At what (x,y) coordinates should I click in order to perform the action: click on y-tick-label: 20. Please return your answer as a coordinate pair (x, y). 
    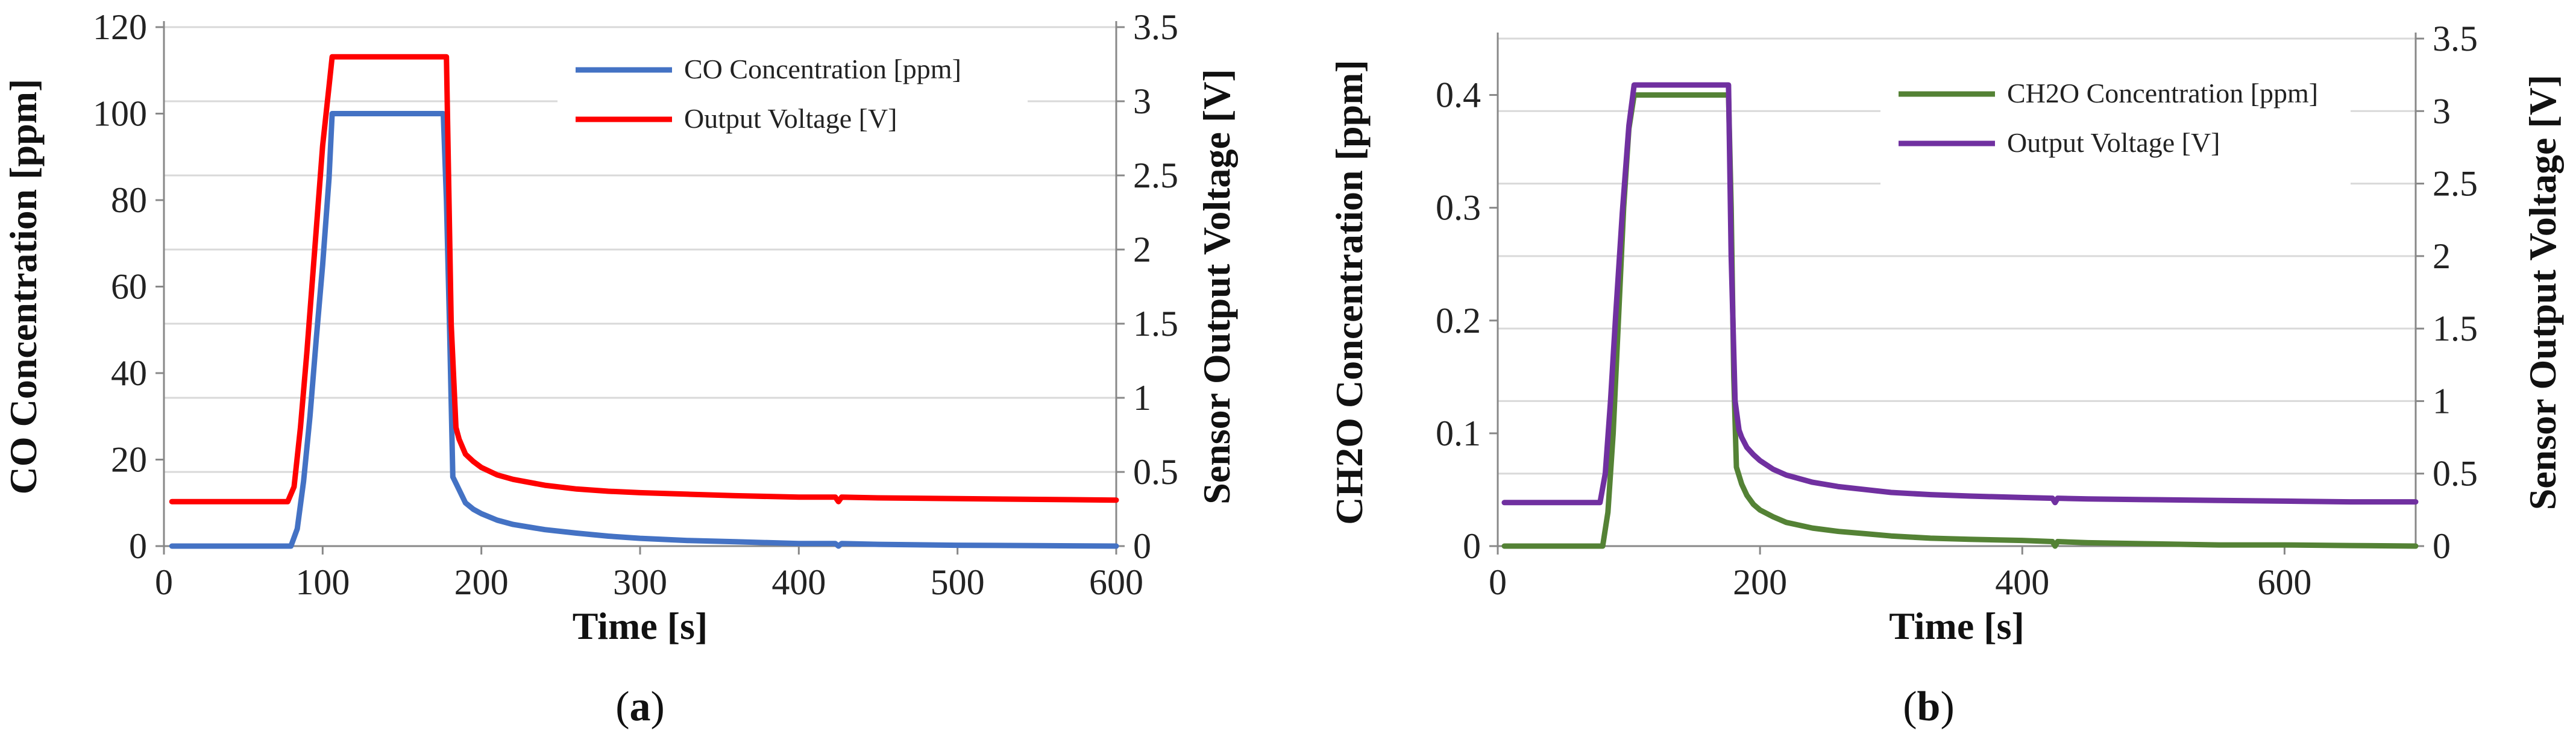
    Looking at the image, I should click on (129, 460).